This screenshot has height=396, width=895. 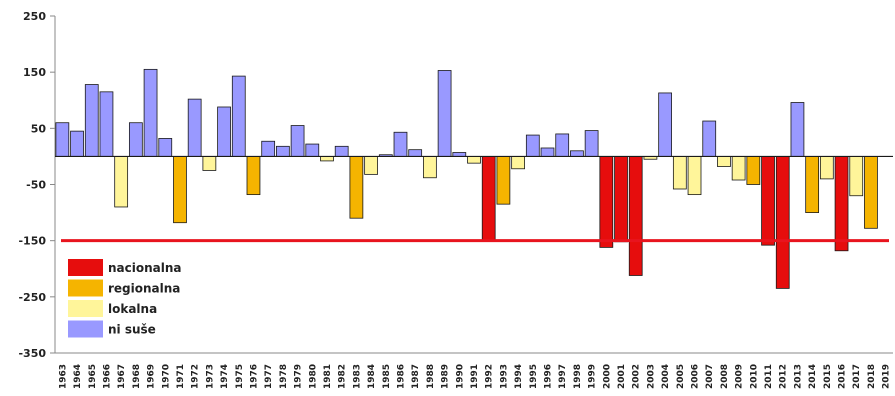 I want to click on x-tick-label: 2018, so click(x=872, y=376).